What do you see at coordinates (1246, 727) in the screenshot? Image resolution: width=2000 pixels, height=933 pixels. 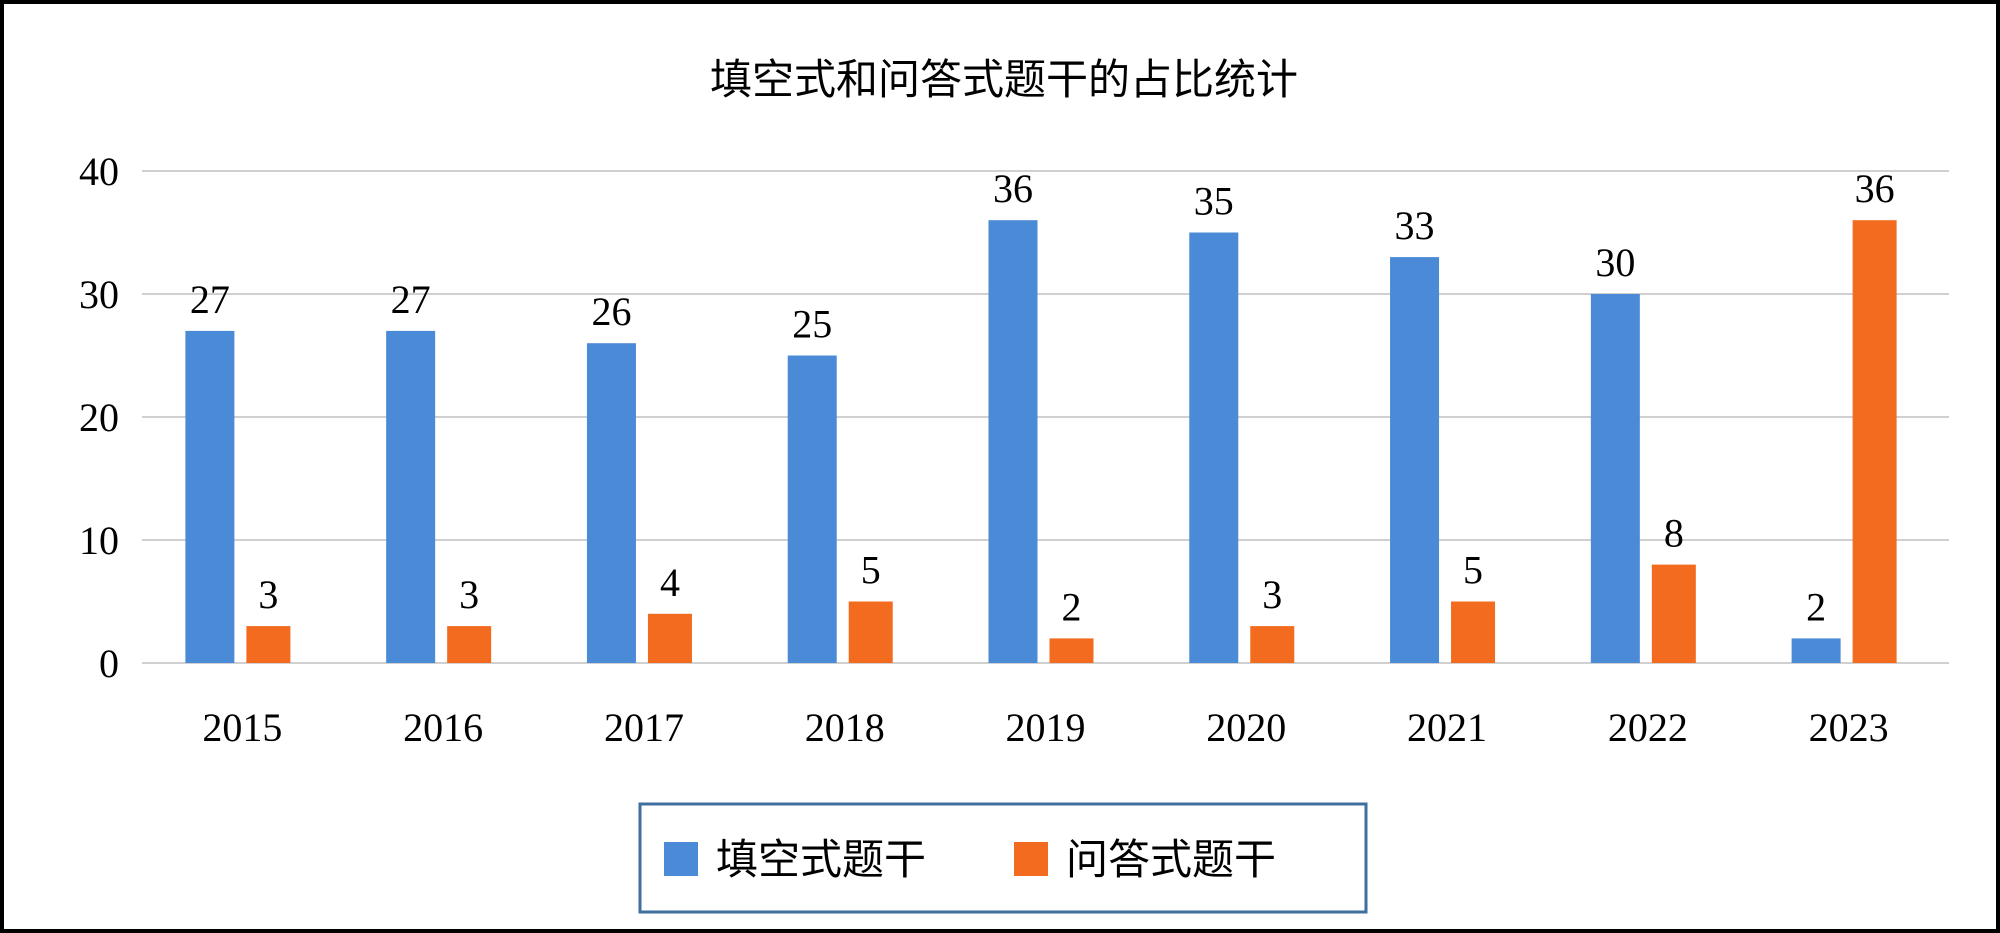 I see `x-tick-label: 2020` at bounding box center [1246, 727].